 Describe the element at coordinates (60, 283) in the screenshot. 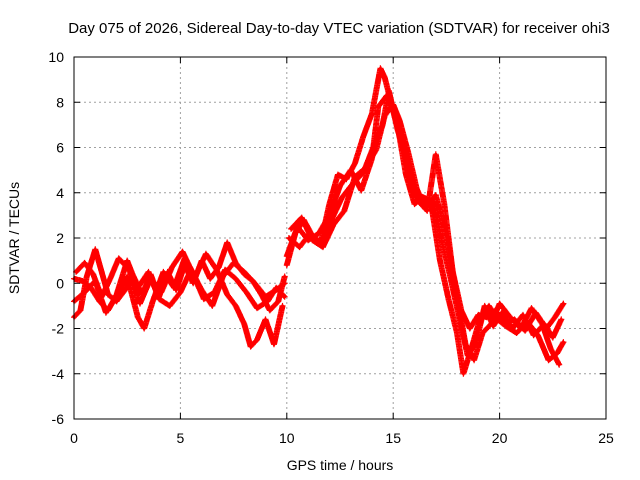

I see `y-tick-label: 0` at that location.